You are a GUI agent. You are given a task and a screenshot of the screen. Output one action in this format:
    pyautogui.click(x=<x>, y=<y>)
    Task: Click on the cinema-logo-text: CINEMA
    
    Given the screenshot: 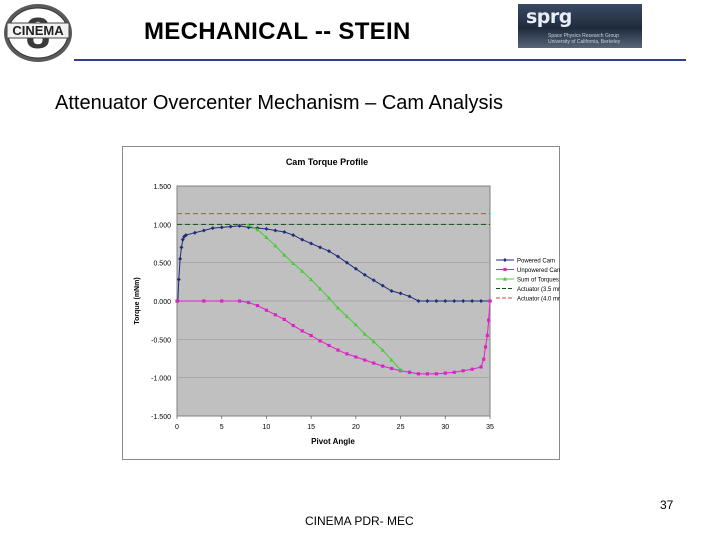 What is the action you would take?
    pyautogui.click(x=38, y=30)
    